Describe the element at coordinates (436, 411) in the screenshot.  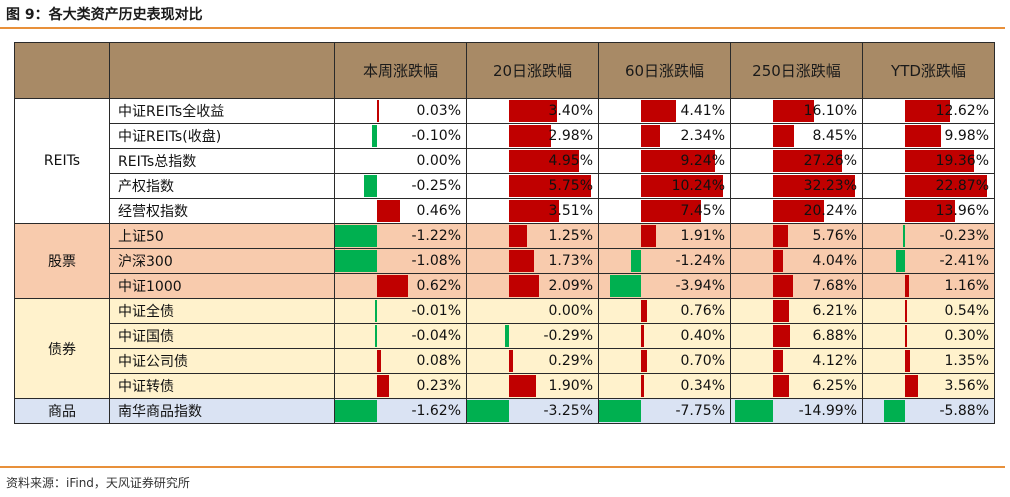
I see `value-text: -1.62%` at that location.